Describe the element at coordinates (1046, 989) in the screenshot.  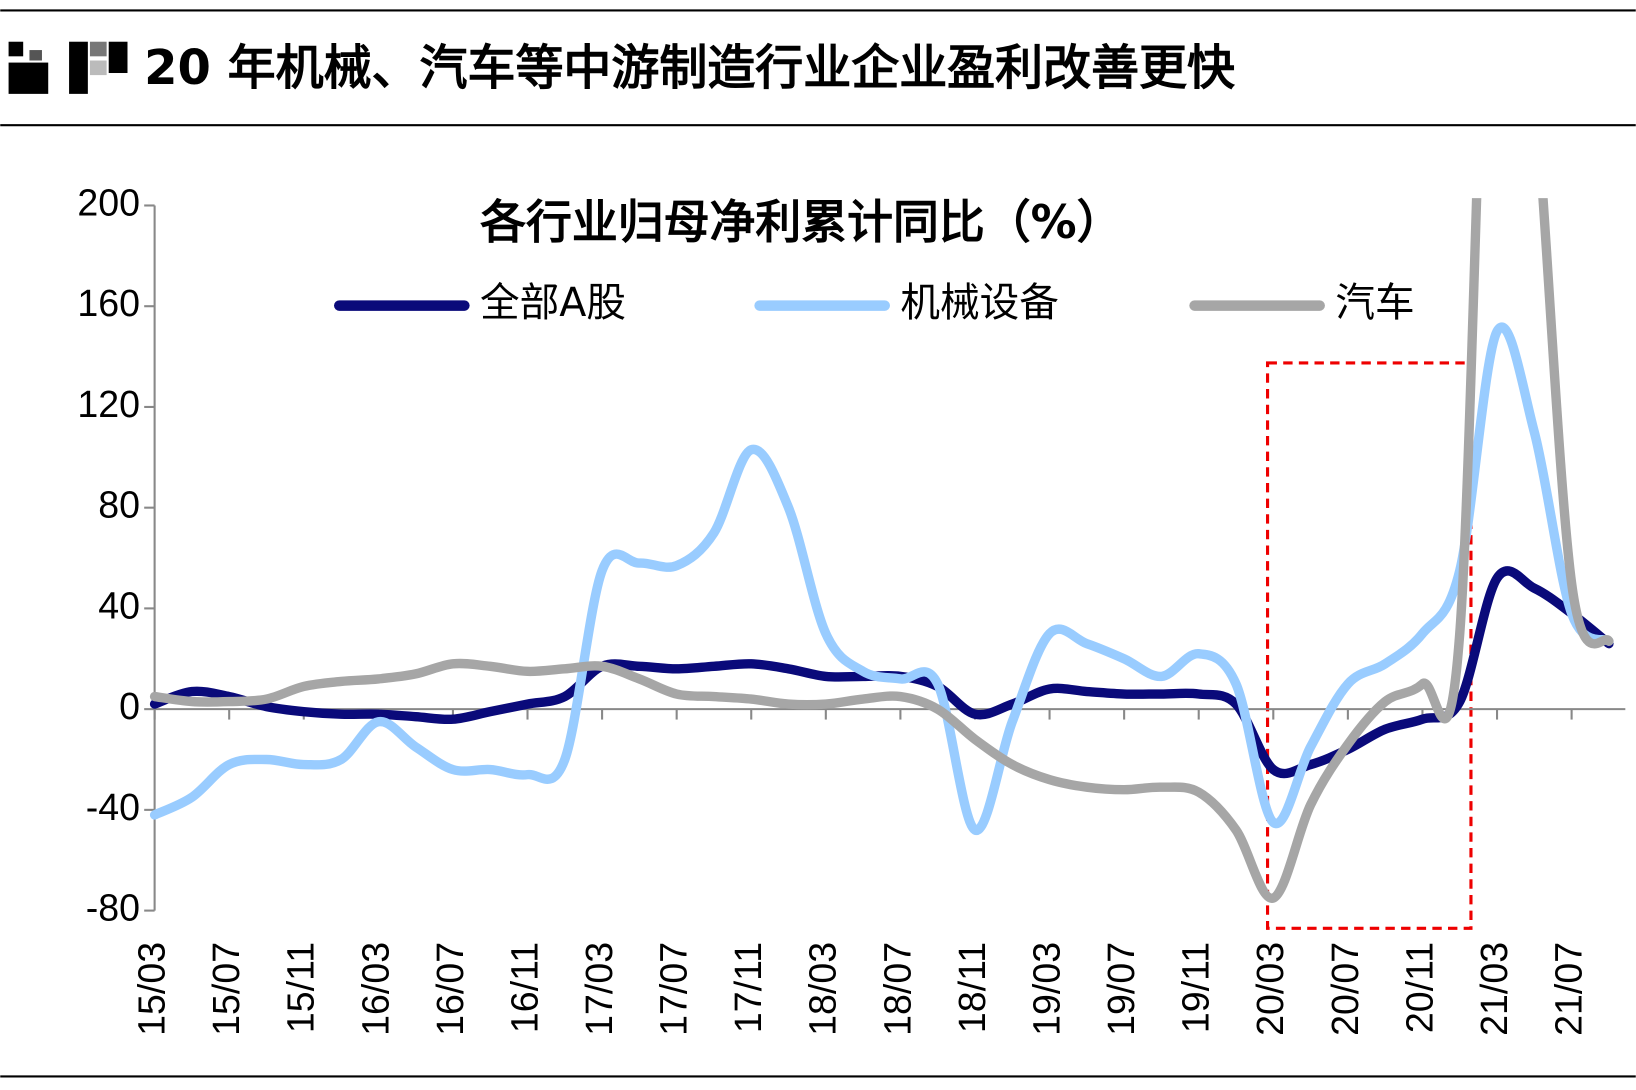
I see `x-tick-label: 19/03` at that location.